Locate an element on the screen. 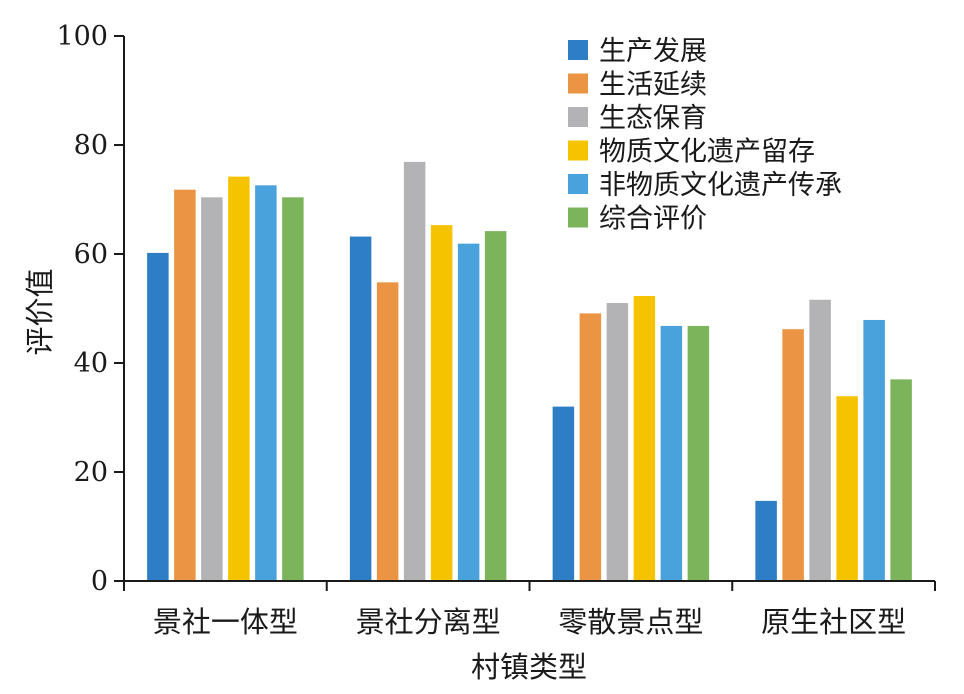  y-axis-title: 评价值 is located at coordinates (40, 311).